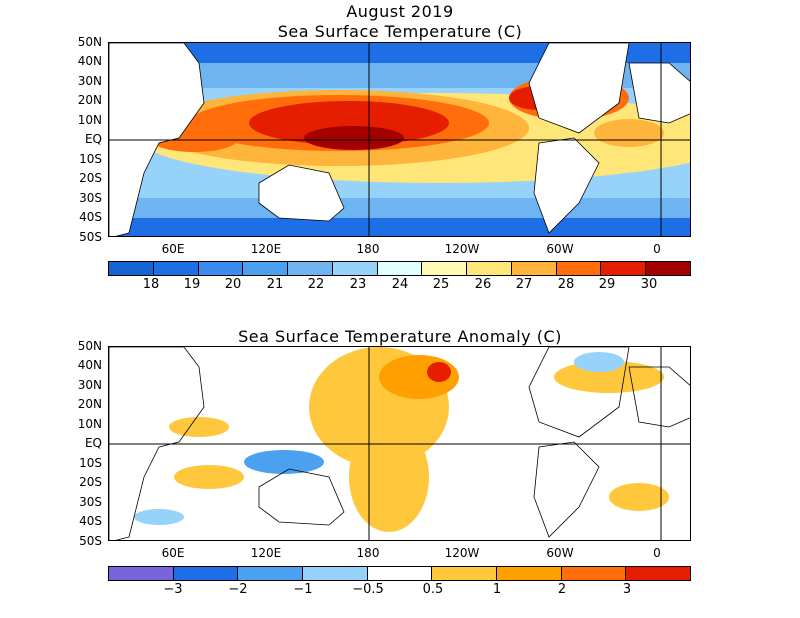 Image resolution: width=800 pixels, height=618 pixels. I want to click on anomaly-colorbar-label: −0.5, so click(368, 589).